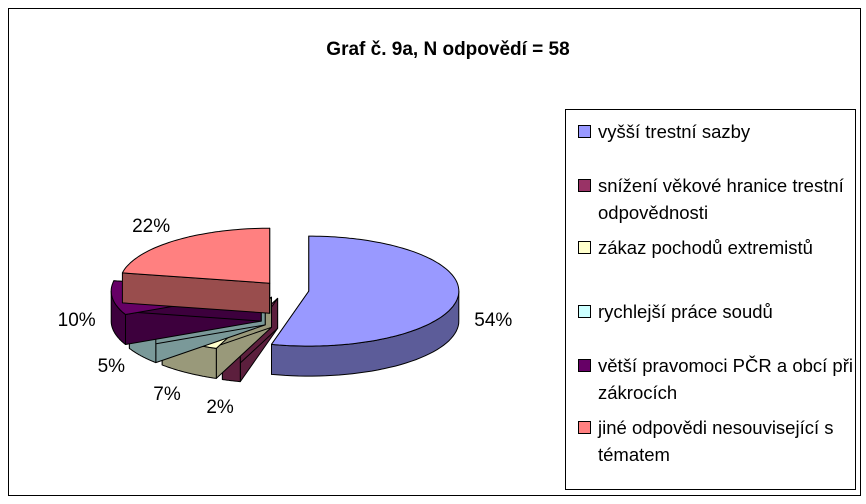  Describe the element at coordinates (493, 320) in the screenshot. I see `data-label: 54%` at that location.